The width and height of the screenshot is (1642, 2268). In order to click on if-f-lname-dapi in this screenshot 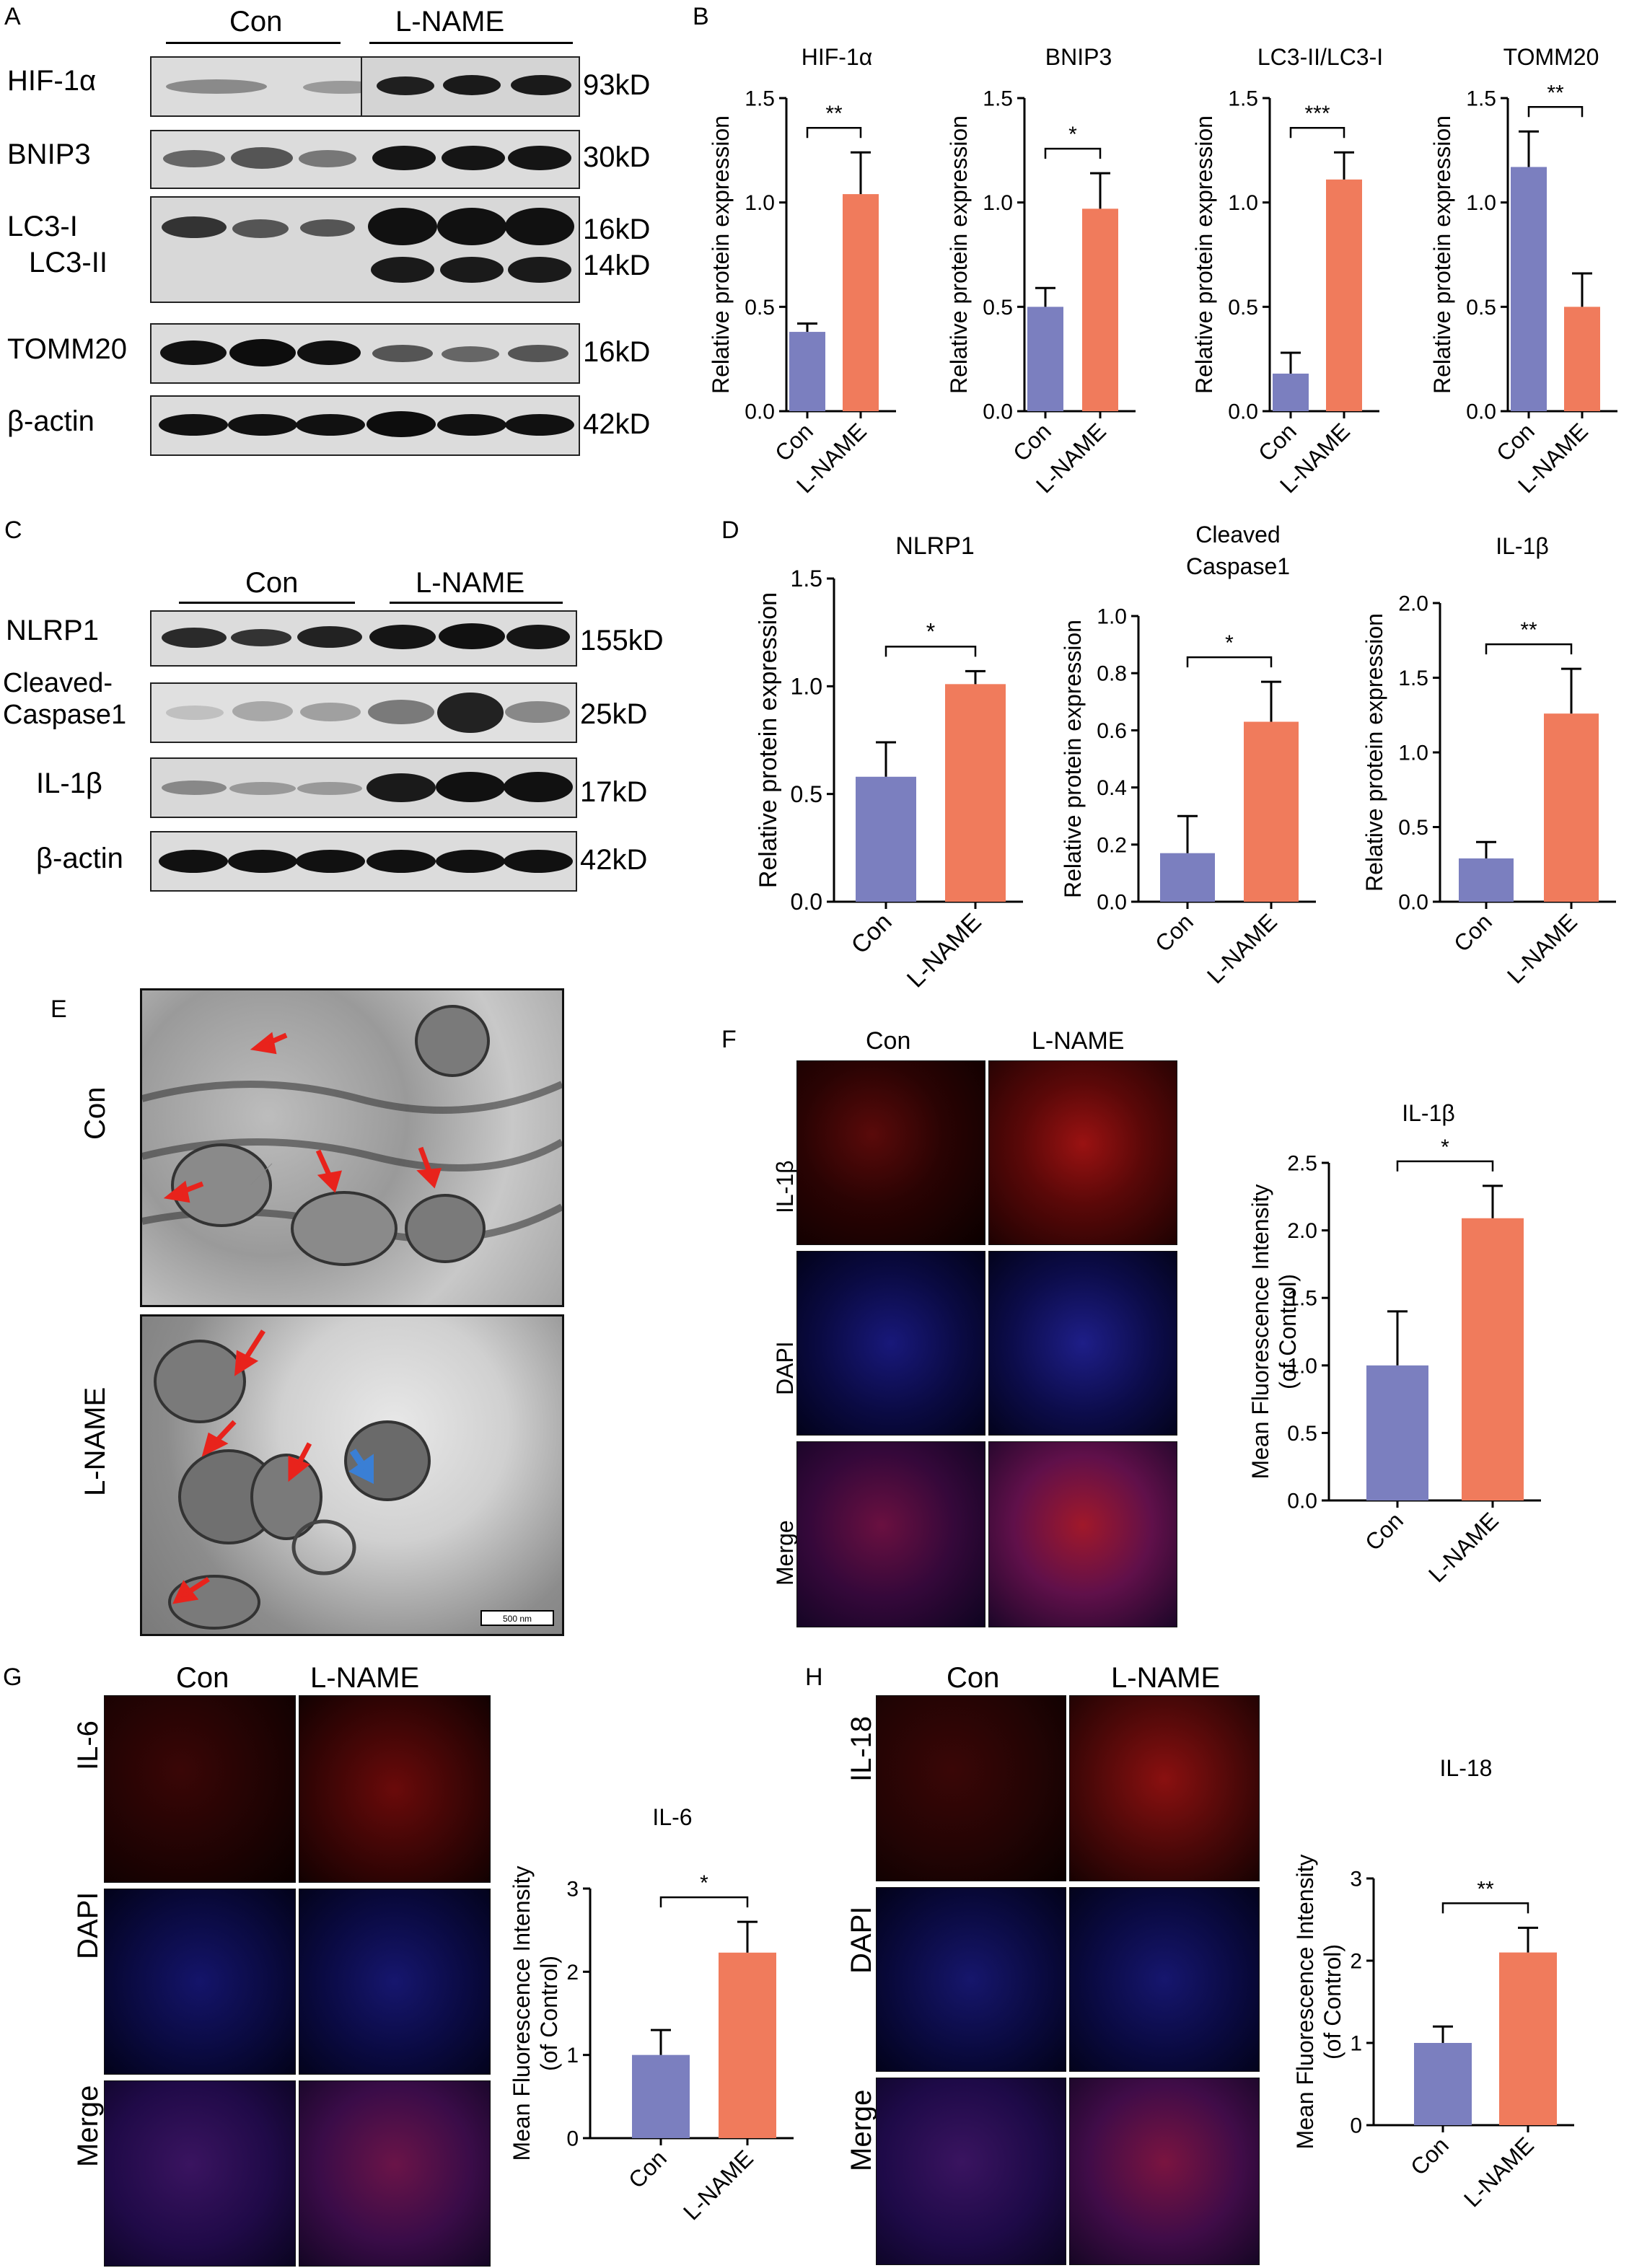, I will do `click(1082, 1343)`.